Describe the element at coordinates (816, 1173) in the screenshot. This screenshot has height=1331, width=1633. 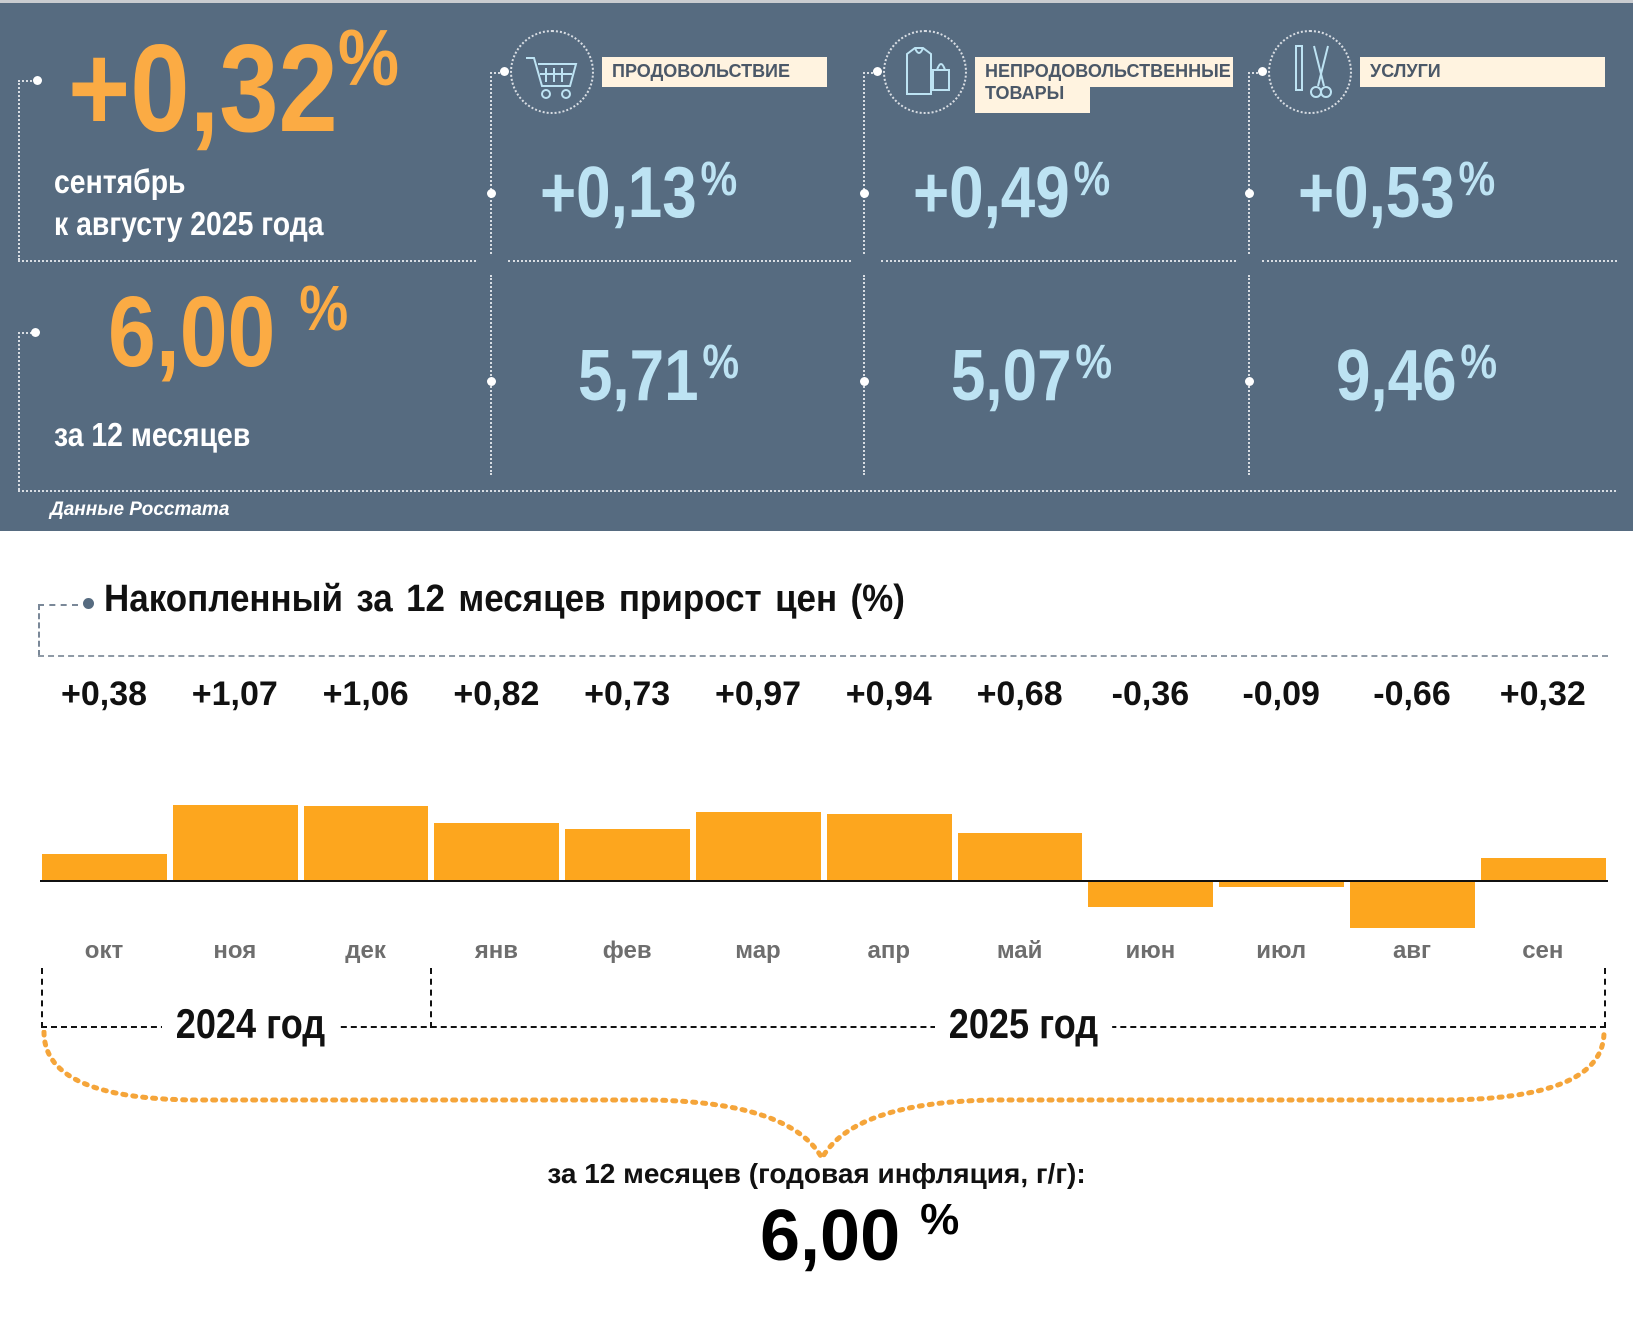
I see `summary-label: за 12 месяцев (годовая инфляция, г/г):` at that location.